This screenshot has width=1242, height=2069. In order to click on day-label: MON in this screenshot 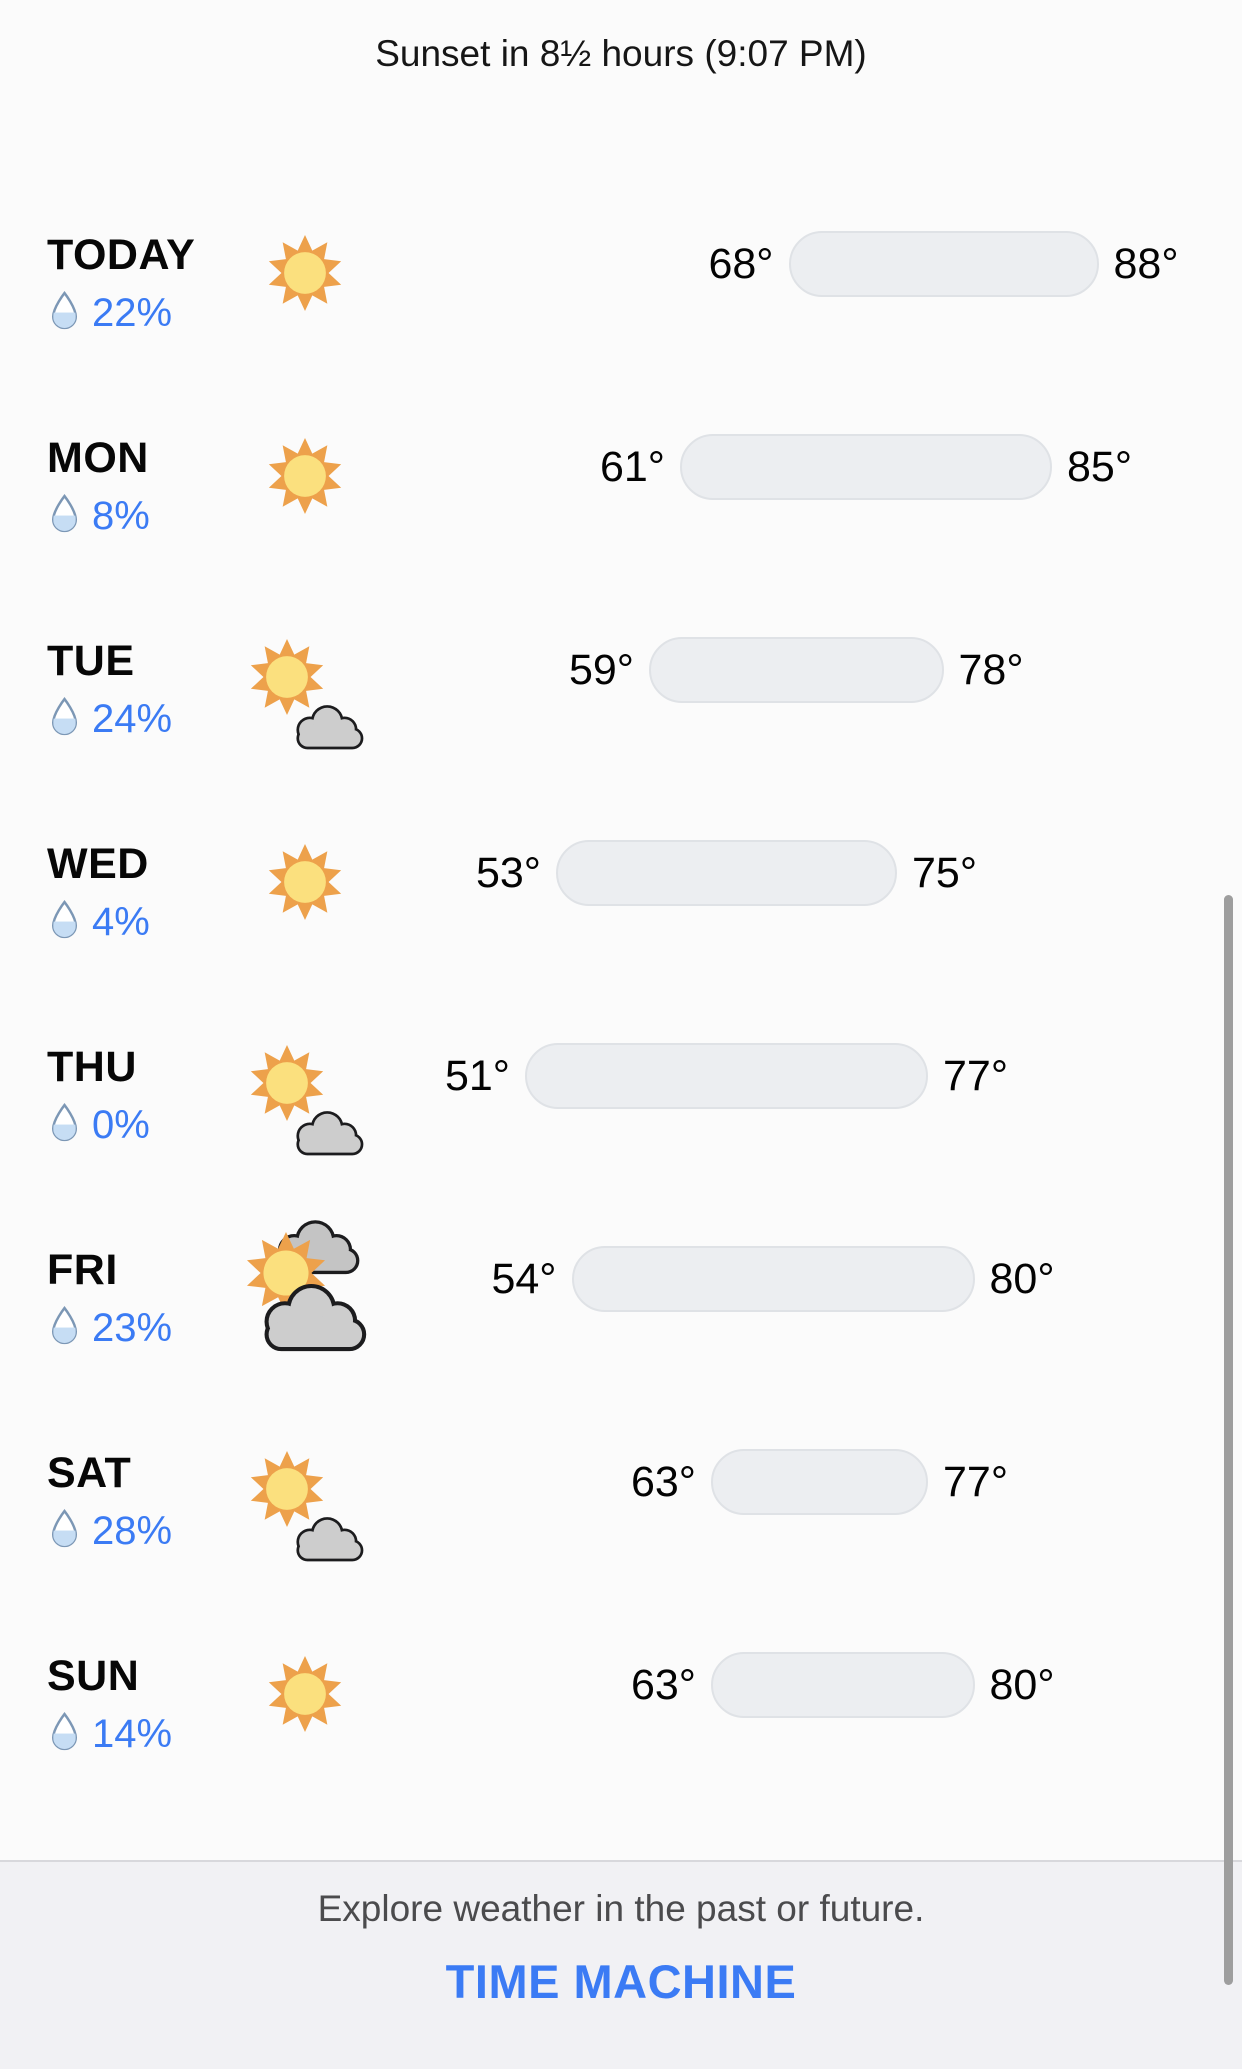, I will do `click(98, 458)`.